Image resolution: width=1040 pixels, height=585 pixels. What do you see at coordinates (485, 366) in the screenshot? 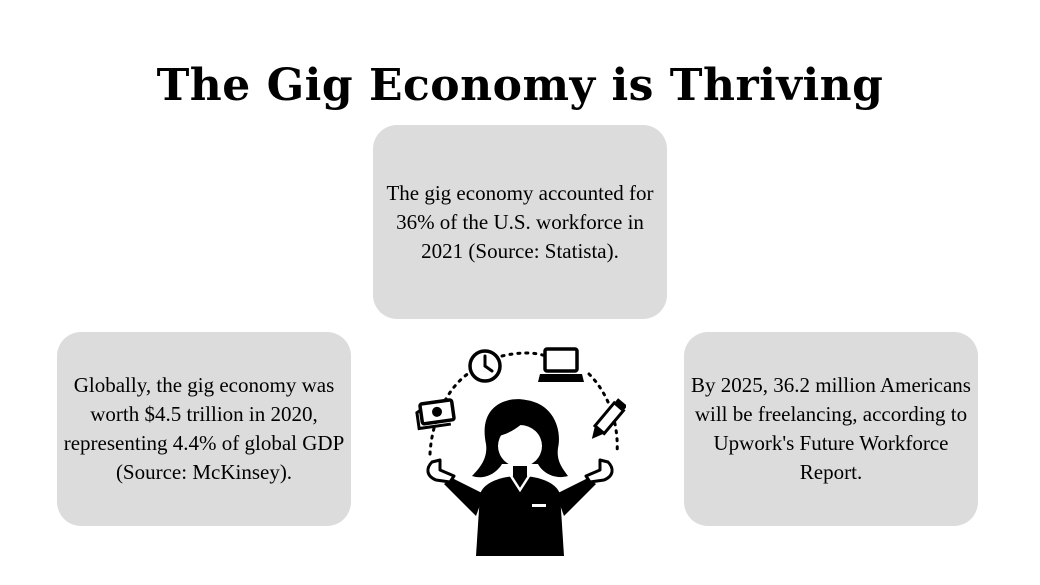
I see `clock-icon` at bounding box center [485, 366].